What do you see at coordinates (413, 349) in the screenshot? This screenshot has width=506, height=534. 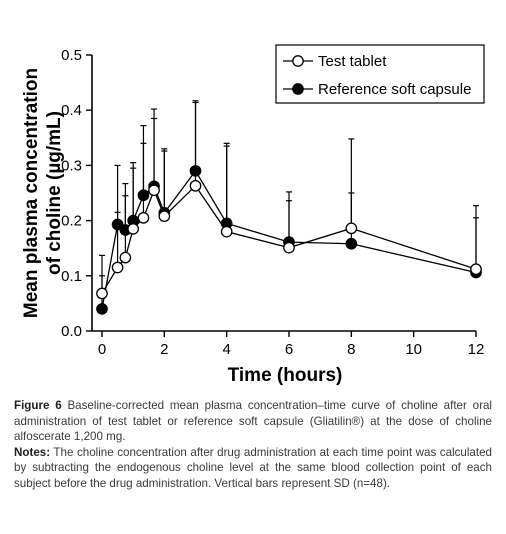 I see `x-tick-label: 10` at bounding box center [413, 349].